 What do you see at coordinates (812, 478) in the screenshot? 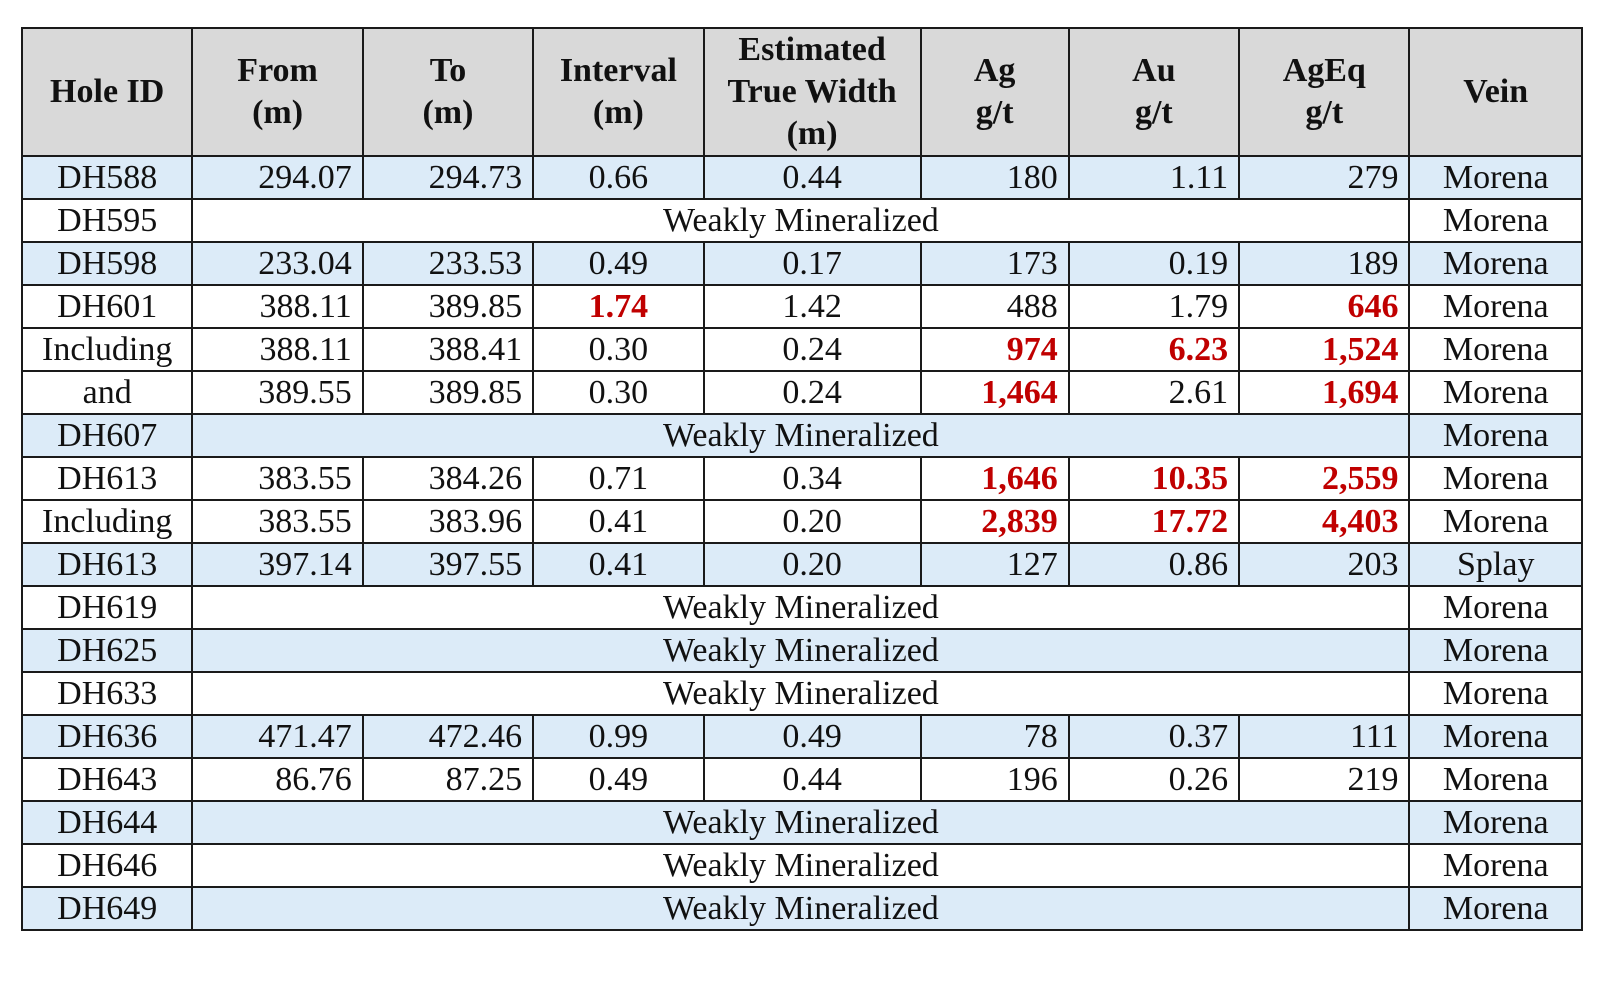
I see `cell-width: 0.34` at bounding box center [812, 478].